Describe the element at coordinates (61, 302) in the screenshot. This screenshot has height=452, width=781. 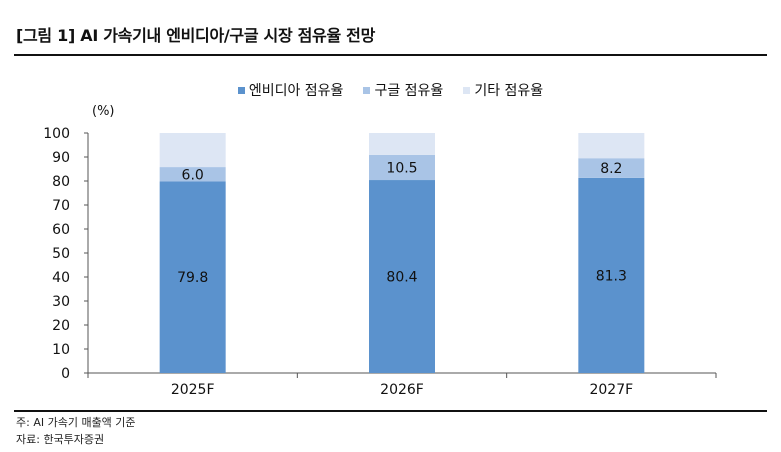
I see `y-tick-label: 30` at that location.